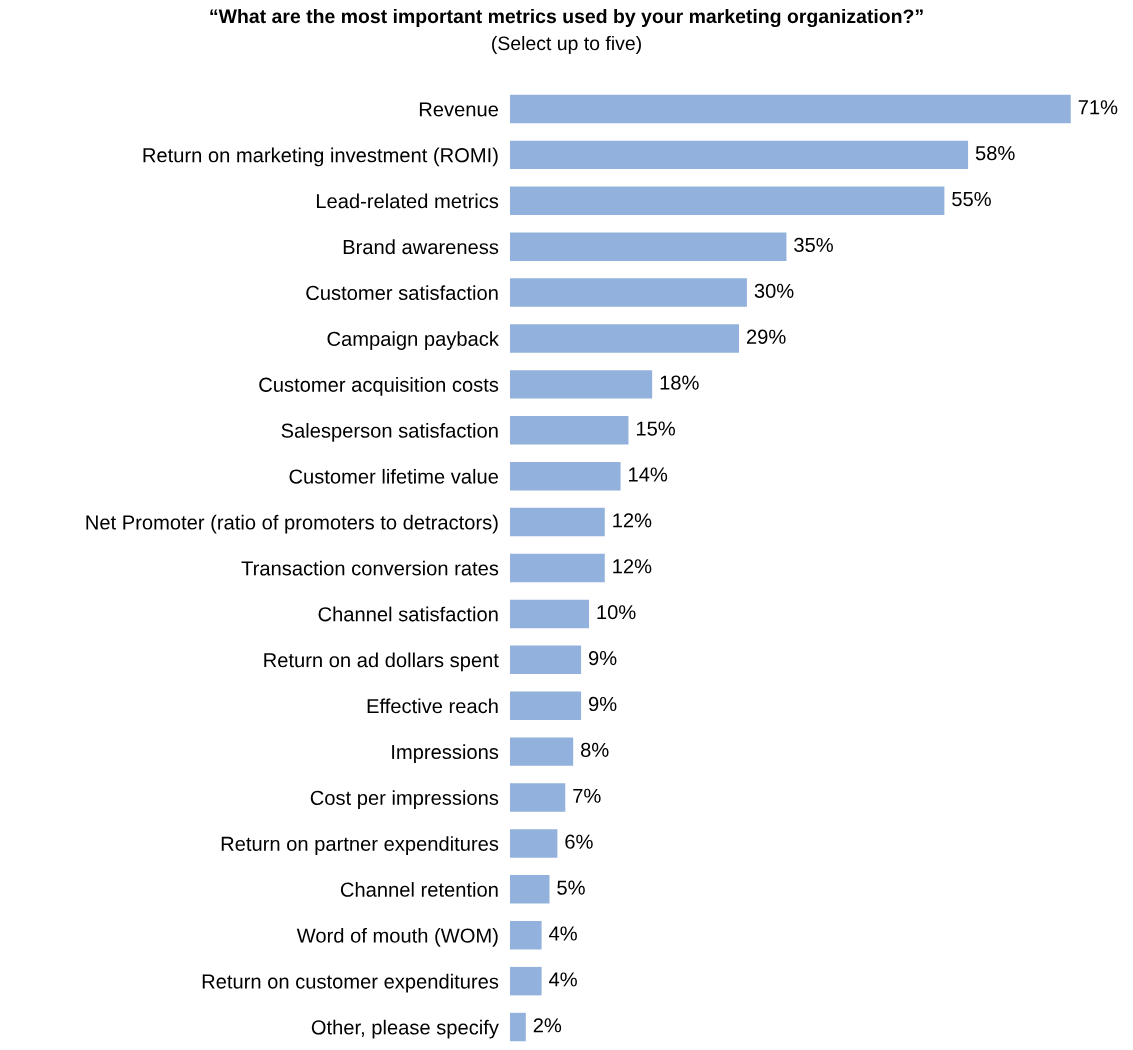 The image size is (1133, 1050). What do you see at coordinates (408, 614) in the screenshot?
I see `y-tick-label: Channel satisfaction` at bounding box center [408, 614].